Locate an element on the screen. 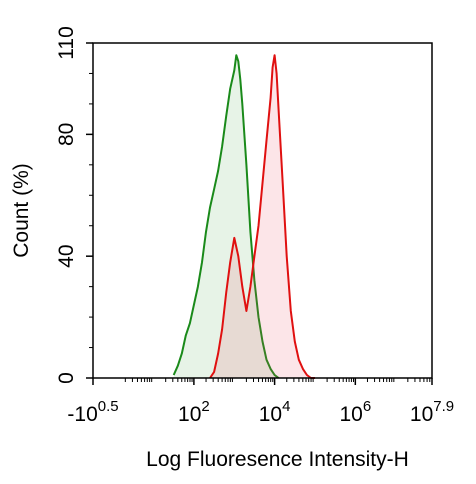 The height and width of the screenshot is (484, 476). series-1-area is located at coordinates (262, 216).